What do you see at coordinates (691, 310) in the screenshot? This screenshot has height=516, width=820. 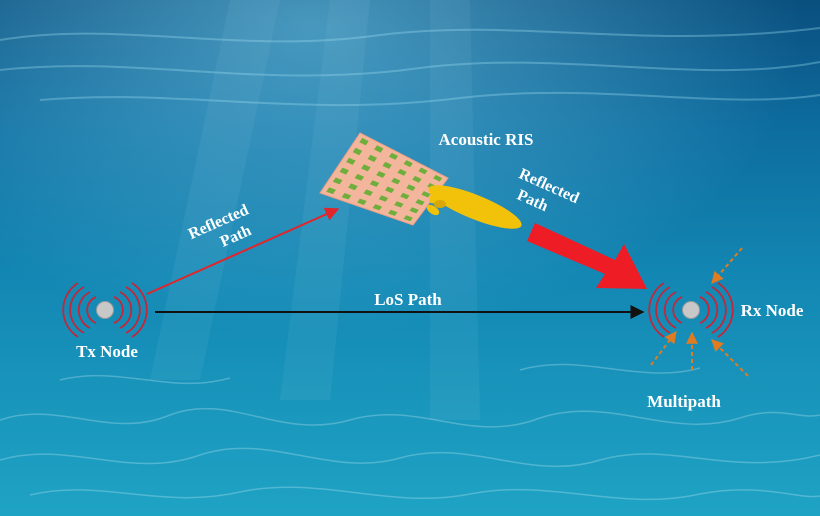 I see `receiver-node-icon` at bounding box center [691, 310].